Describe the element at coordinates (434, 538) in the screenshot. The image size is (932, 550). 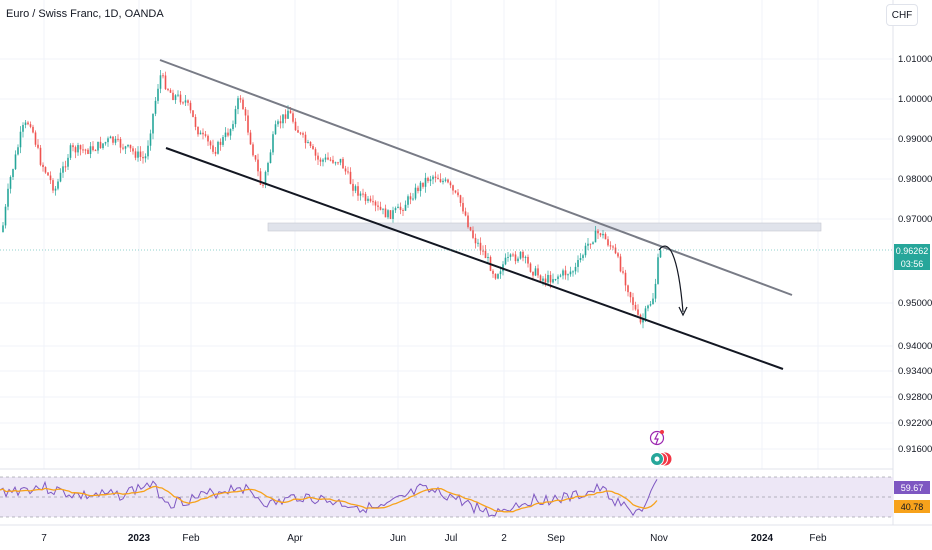
I see `time-axis: 7 2023 Feb Apr Jun Jul 2 Sep Nov 2024 Feb` at that location.